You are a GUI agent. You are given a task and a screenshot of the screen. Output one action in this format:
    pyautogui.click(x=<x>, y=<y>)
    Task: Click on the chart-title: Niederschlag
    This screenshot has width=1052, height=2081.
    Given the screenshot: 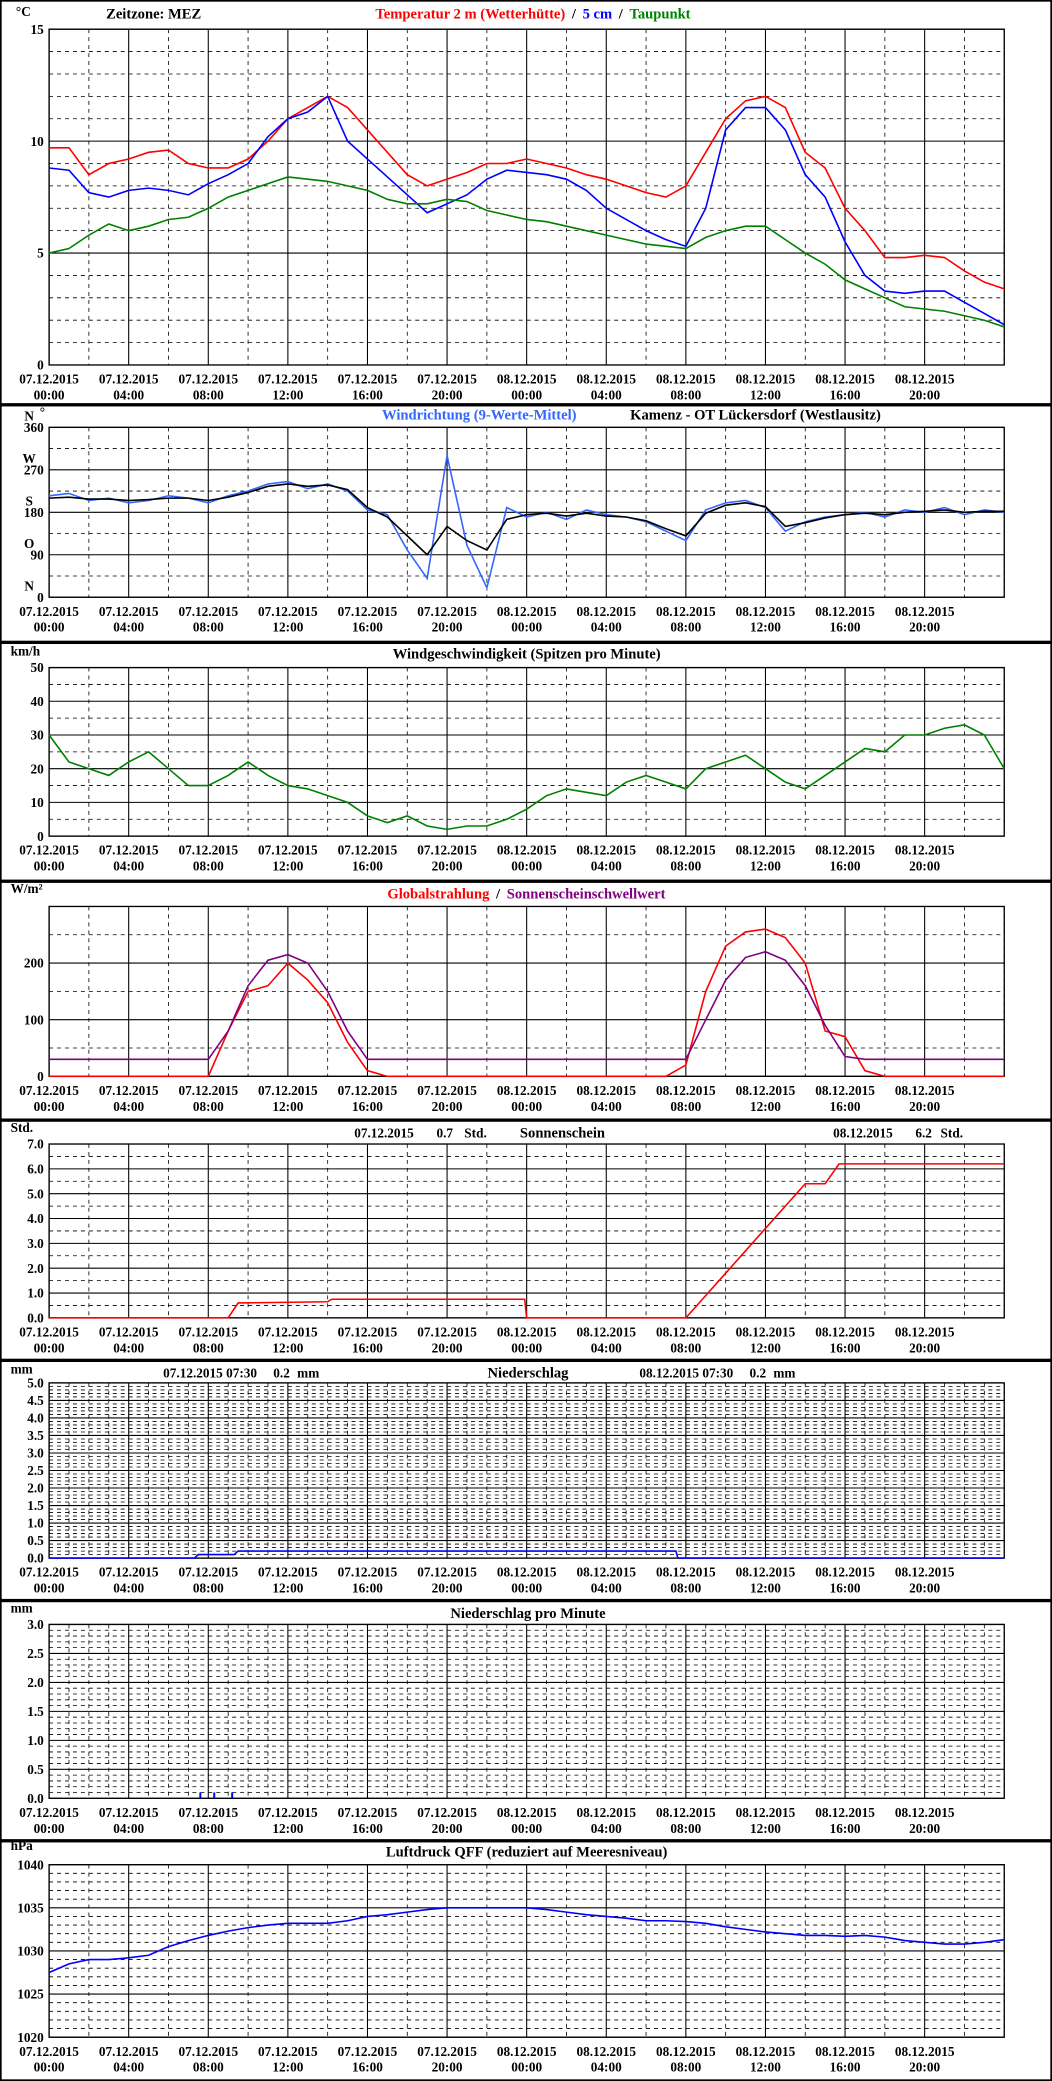 What is the action you would take?
    pyautogui.click(x=529, y=1374)
    